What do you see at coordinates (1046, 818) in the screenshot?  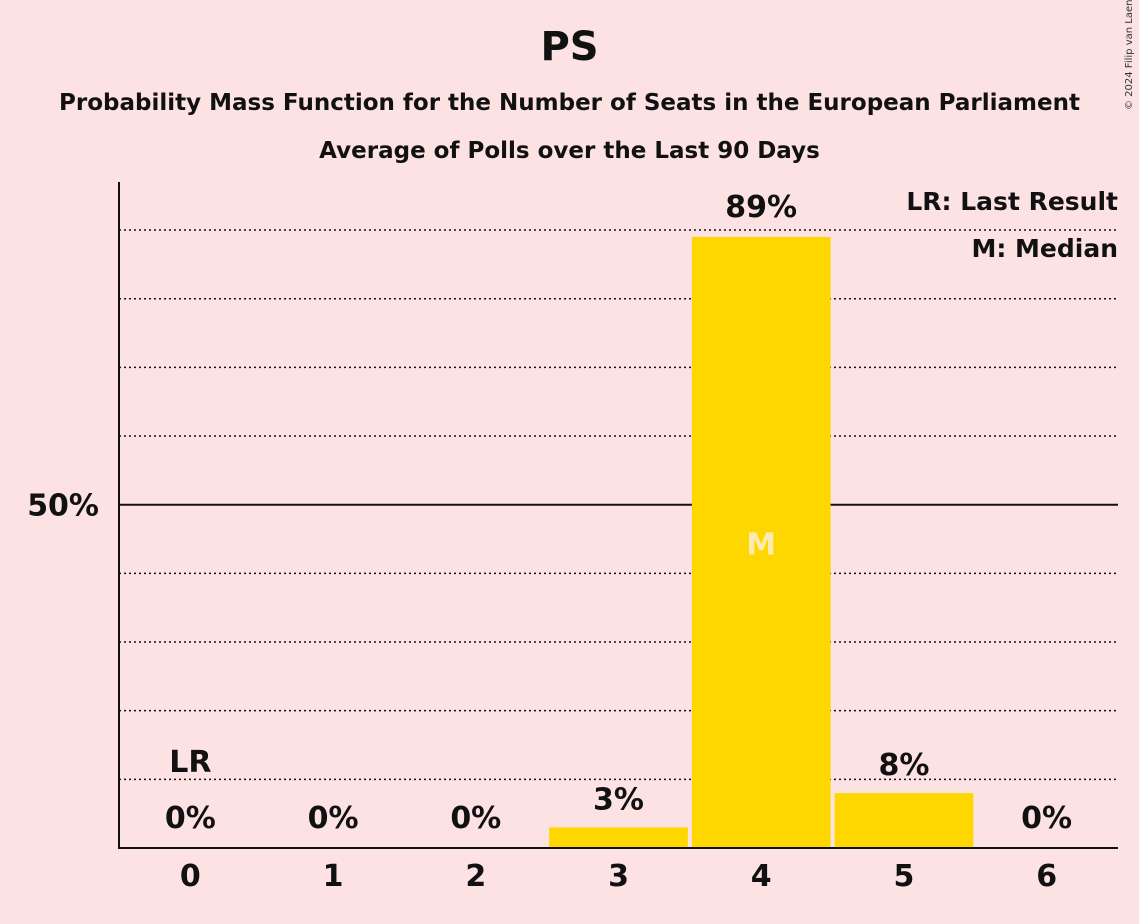 I see `value-label-6: 0%` at bounding box center [1046, 818].